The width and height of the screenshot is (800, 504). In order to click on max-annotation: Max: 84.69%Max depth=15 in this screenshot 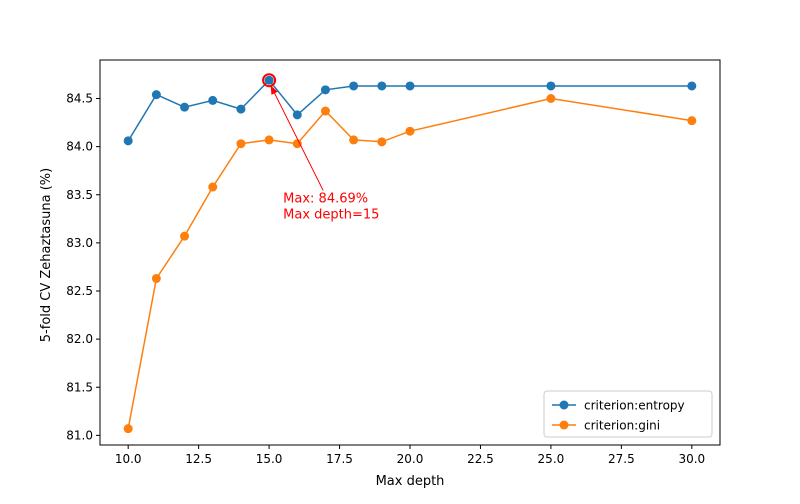, I will do `click(320, 147)`.